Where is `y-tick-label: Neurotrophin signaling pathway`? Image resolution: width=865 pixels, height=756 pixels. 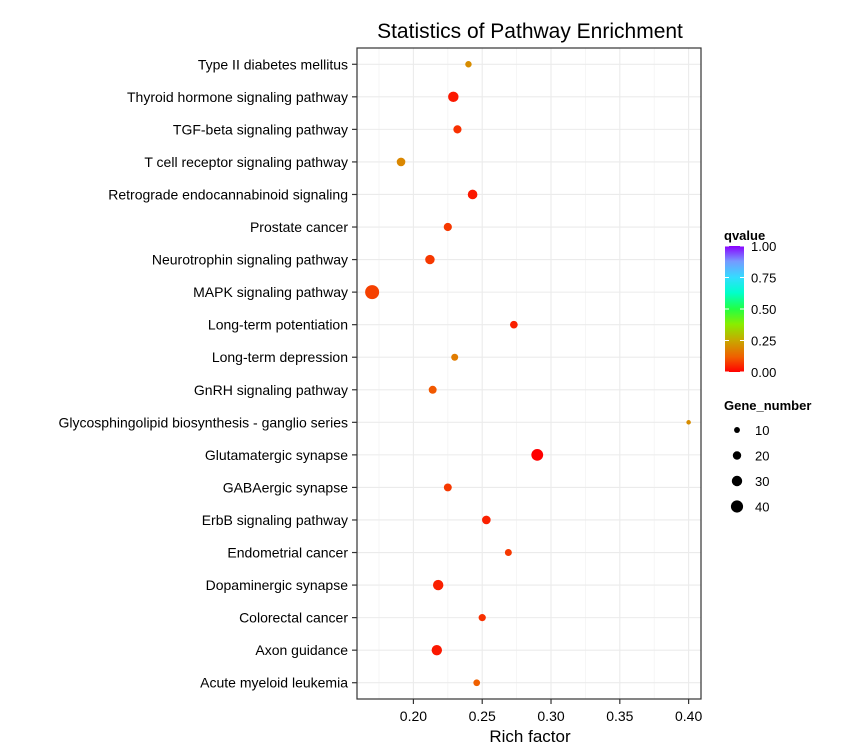
y-tick-label: Neurotrophin signaling pathway is located at coordinates (250, 260).